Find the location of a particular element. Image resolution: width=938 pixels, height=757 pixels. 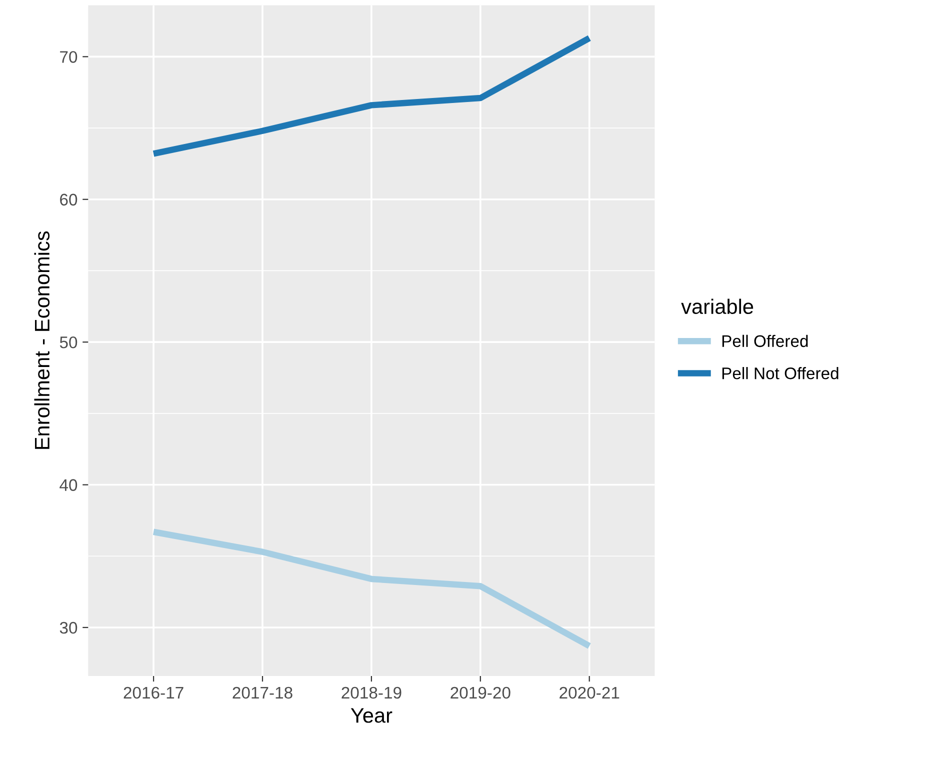

y-tick-label: 30 is located at coordinates (69, 628).